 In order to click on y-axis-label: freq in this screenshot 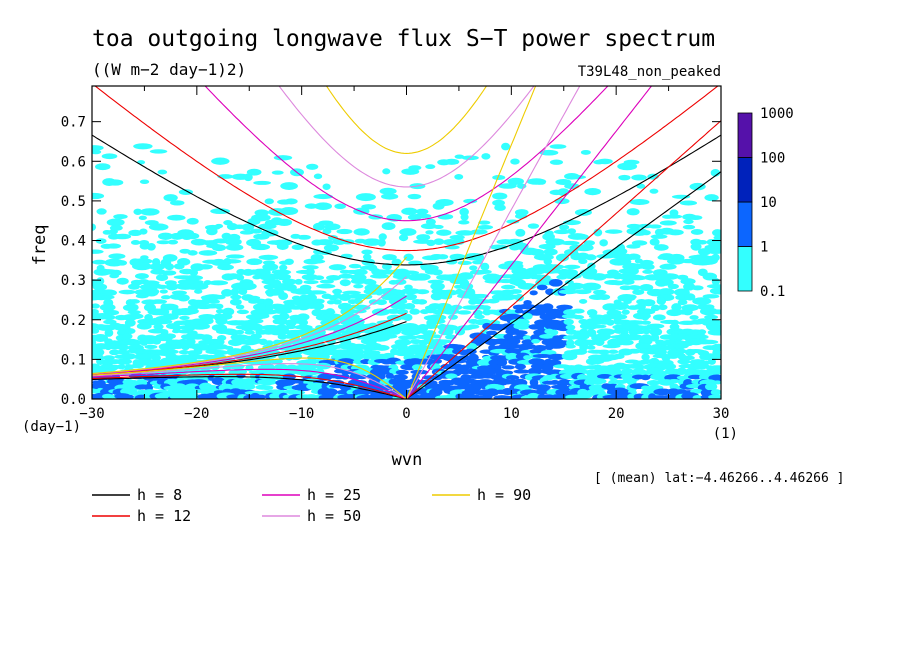, I will do `click(40, 245)`.